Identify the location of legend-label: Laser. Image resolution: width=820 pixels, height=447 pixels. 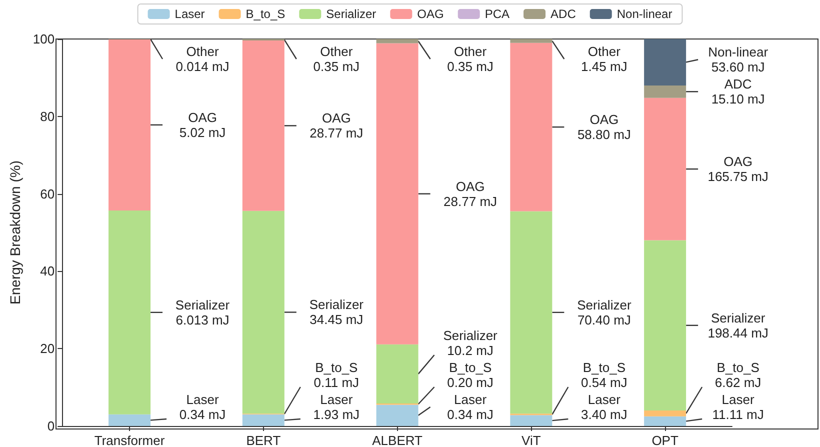
(189, 14).